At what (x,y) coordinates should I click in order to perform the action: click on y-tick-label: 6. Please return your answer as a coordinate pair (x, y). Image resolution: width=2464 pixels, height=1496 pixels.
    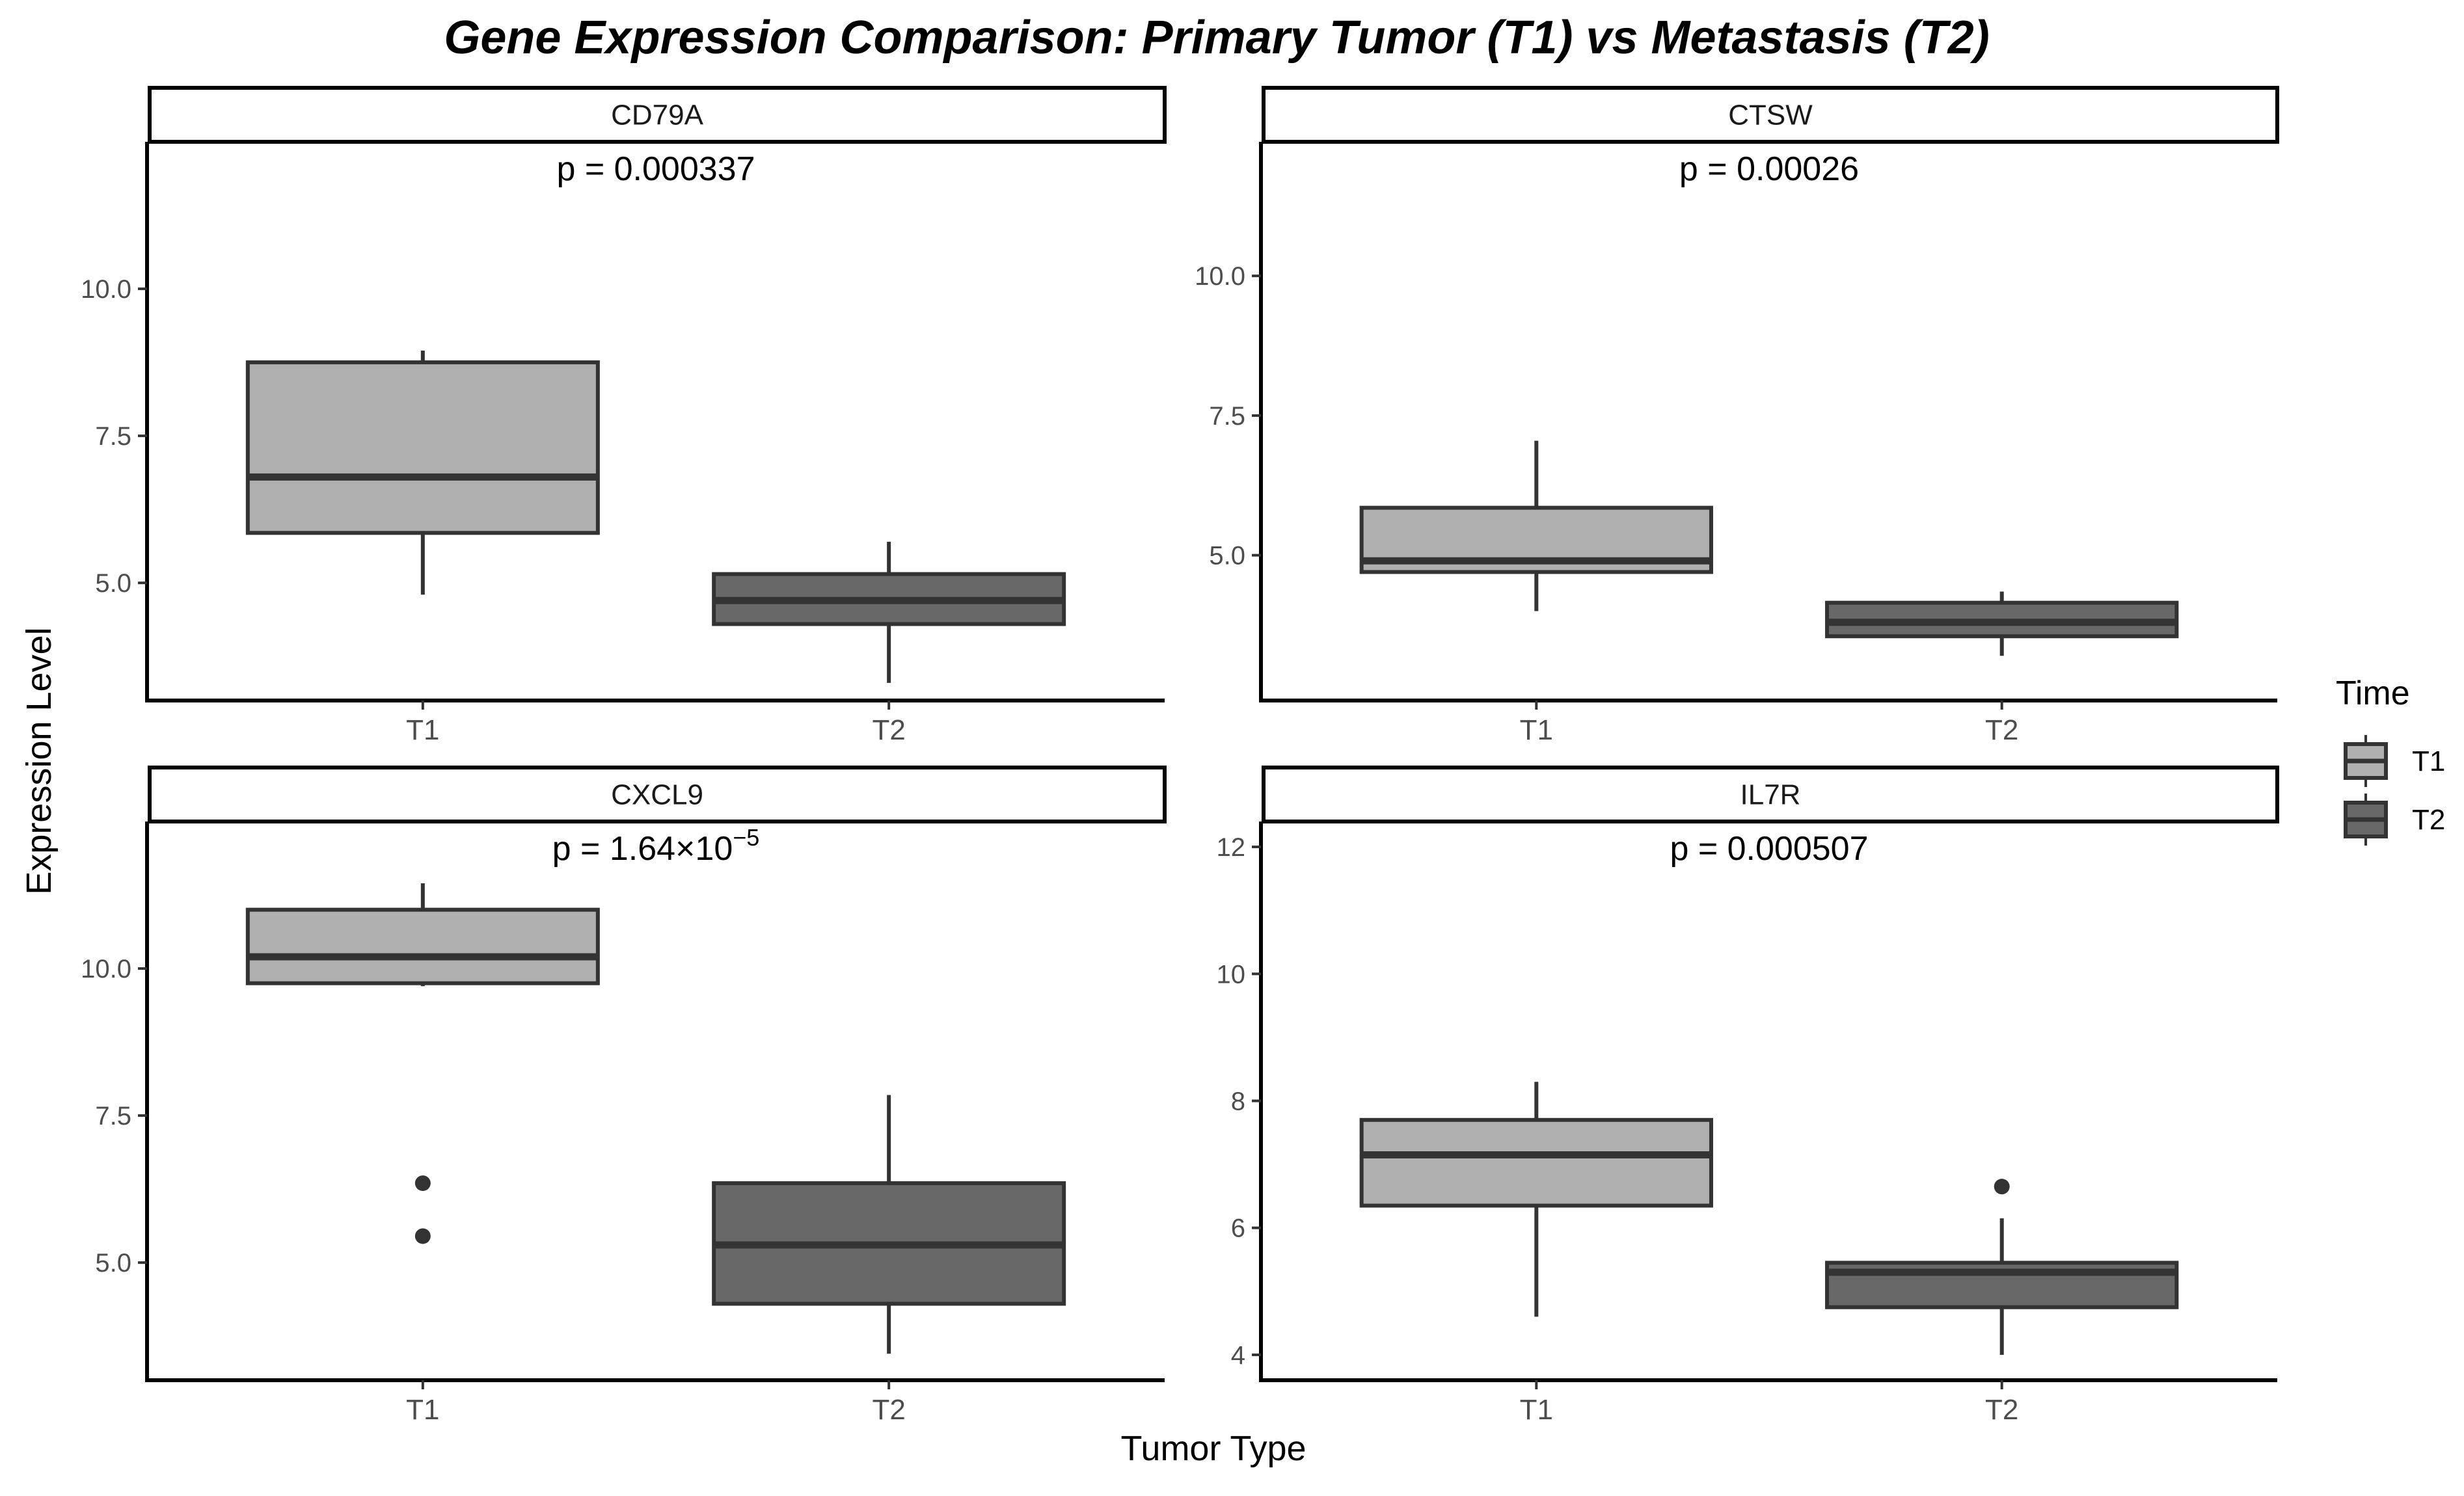
    Looking at the image, I should click on (1238, 1228).